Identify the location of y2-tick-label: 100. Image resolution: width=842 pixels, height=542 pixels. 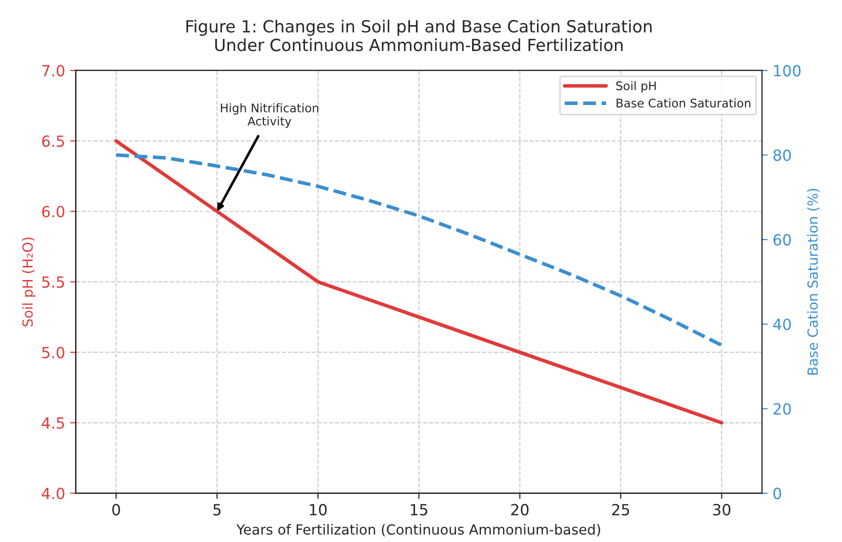
(787, 70).